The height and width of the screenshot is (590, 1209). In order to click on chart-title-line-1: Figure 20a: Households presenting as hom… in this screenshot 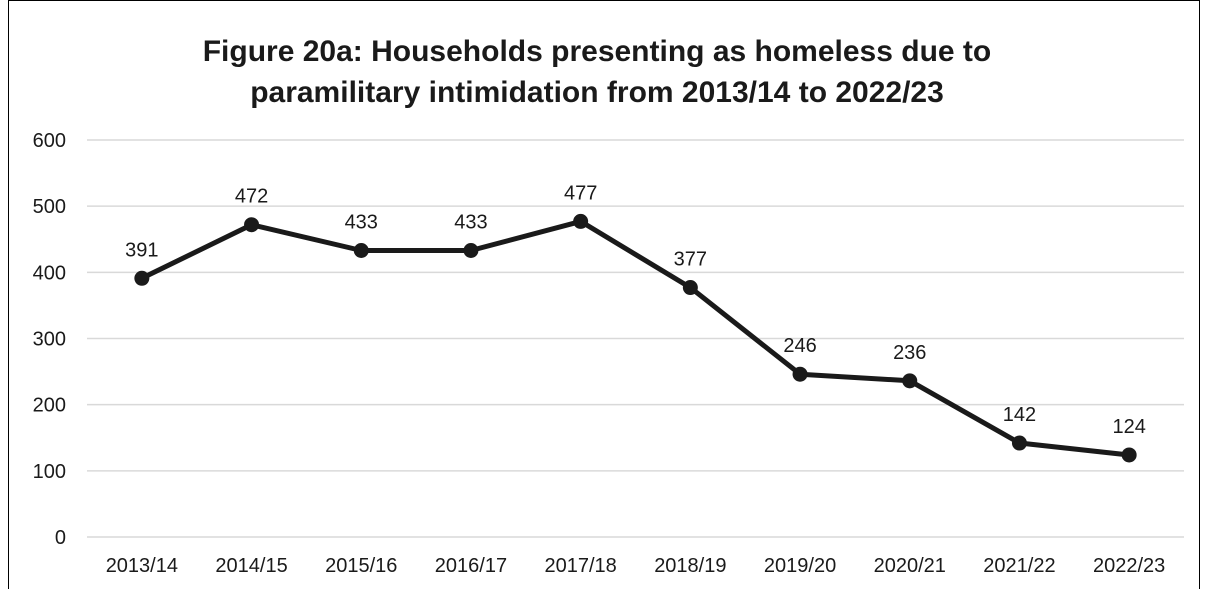, I will do `click(597, 51)`.